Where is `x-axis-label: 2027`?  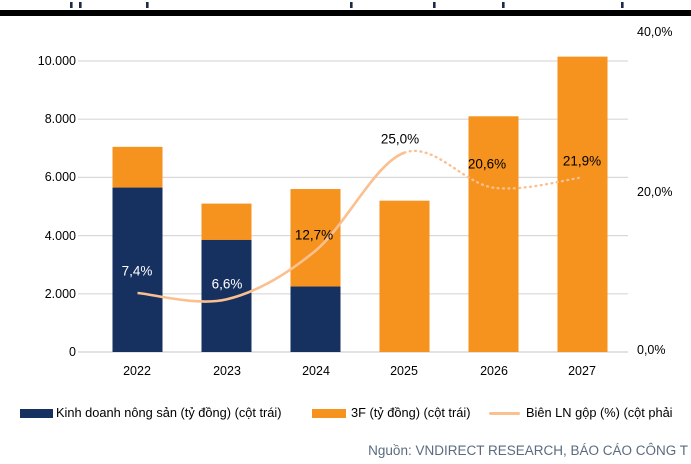
x-axis-label: 2027 is located at coordinates (582, 371).